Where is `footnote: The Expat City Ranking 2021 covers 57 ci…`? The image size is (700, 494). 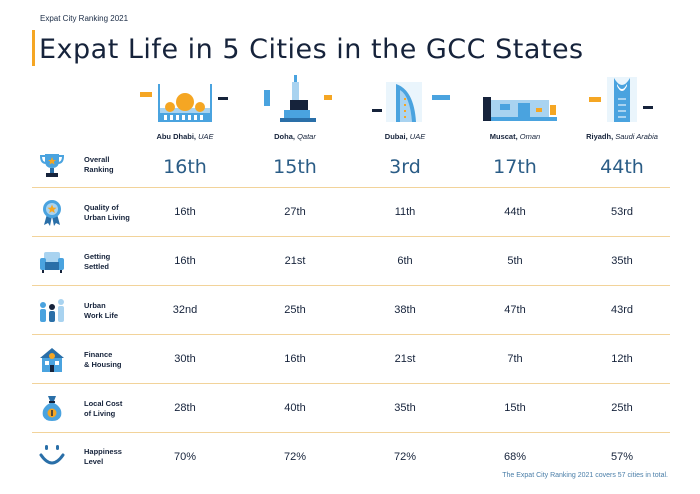
footnote: The Expat City Ranking 2021 covers 57 ci… is located at coordinates (585, 475).